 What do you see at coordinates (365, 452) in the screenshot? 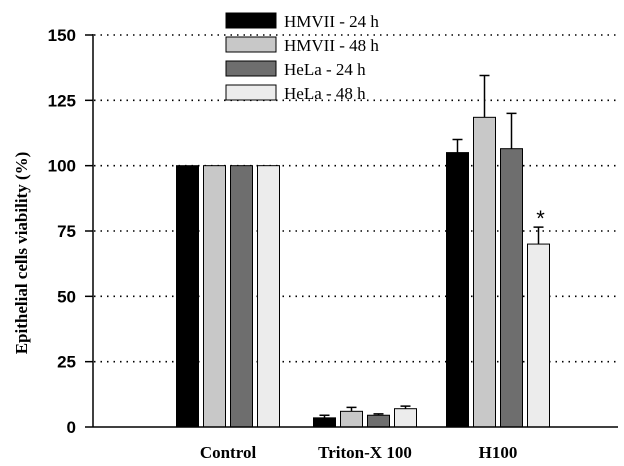
I see `x-tick-label-triton-x-100: Triton-X 100` at bounding box center [365, 452].